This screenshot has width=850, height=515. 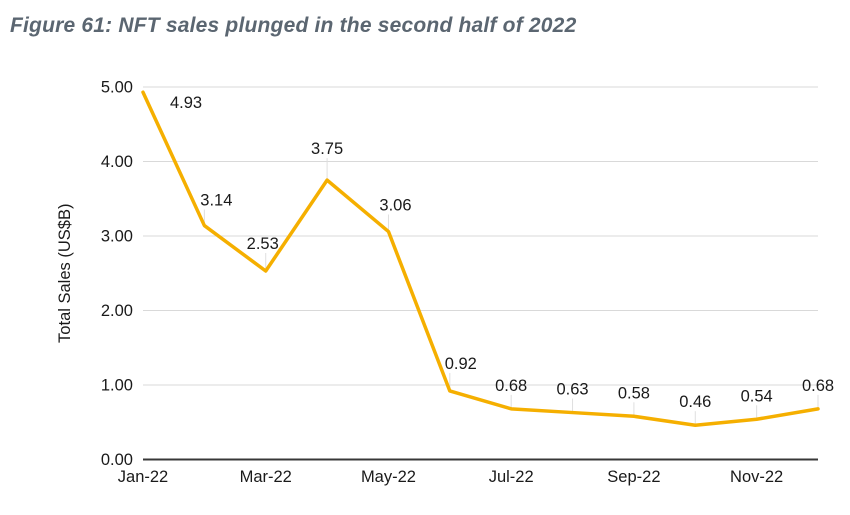 I want to click on data-label: 0.92, so click(x=461, y=364).